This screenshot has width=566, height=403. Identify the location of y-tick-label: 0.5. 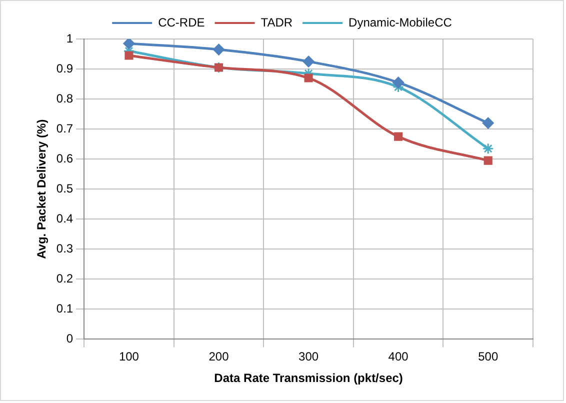
(65, 188).